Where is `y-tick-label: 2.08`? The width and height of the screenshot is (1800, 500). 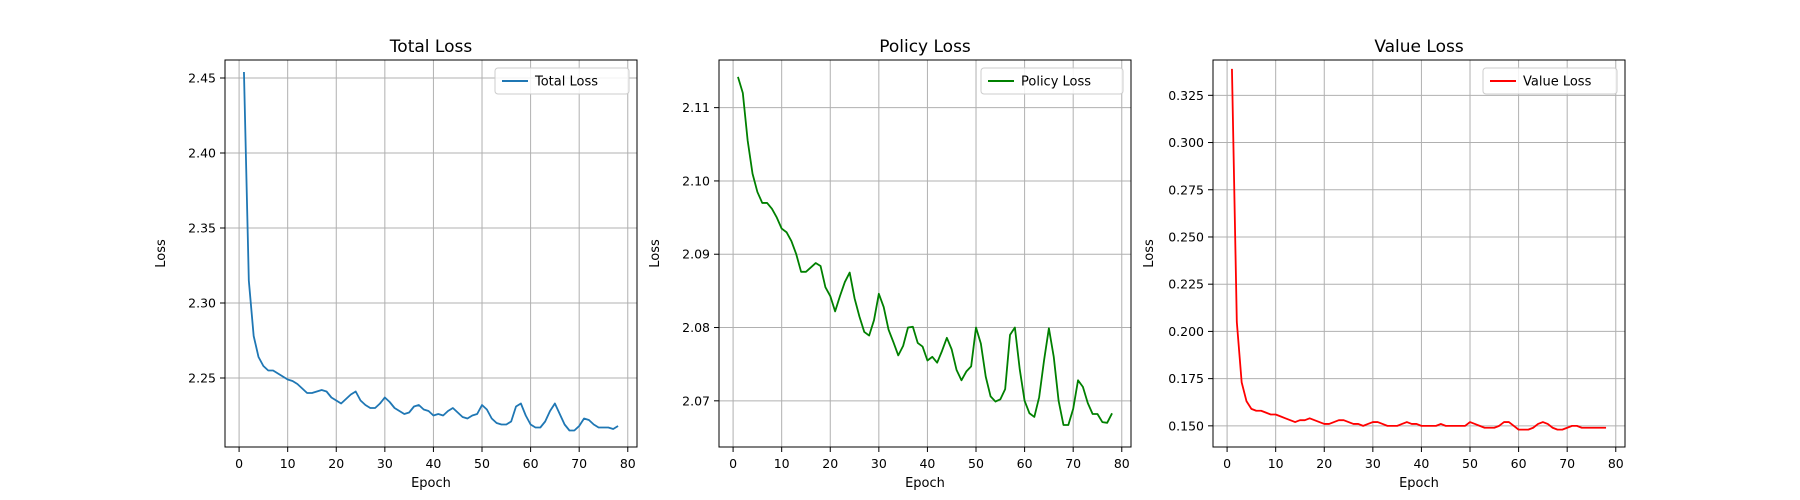
y-tick-label: 2.08 is located at coordinates (696, 327).